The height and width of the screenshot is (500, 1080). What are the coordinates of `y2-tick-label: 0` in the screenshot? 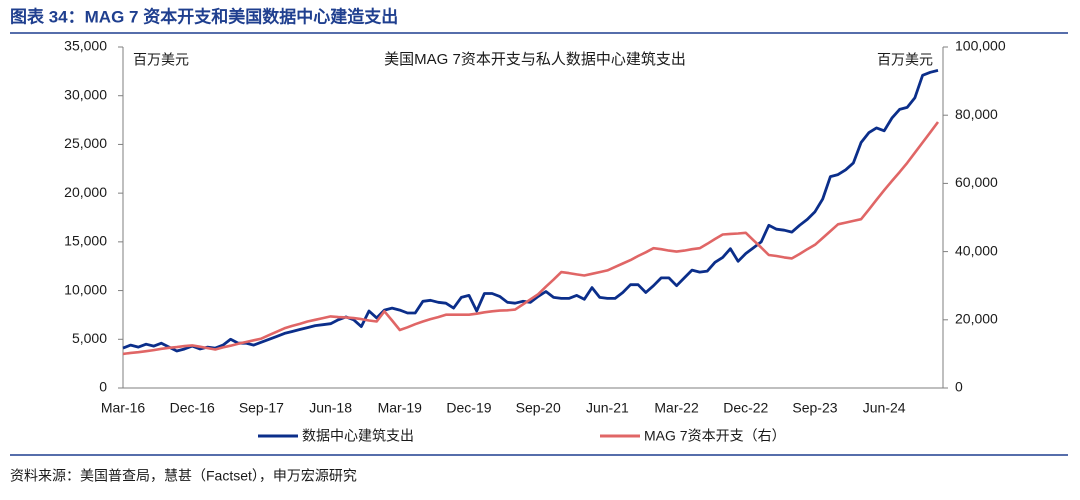 It's located at (959, 387).